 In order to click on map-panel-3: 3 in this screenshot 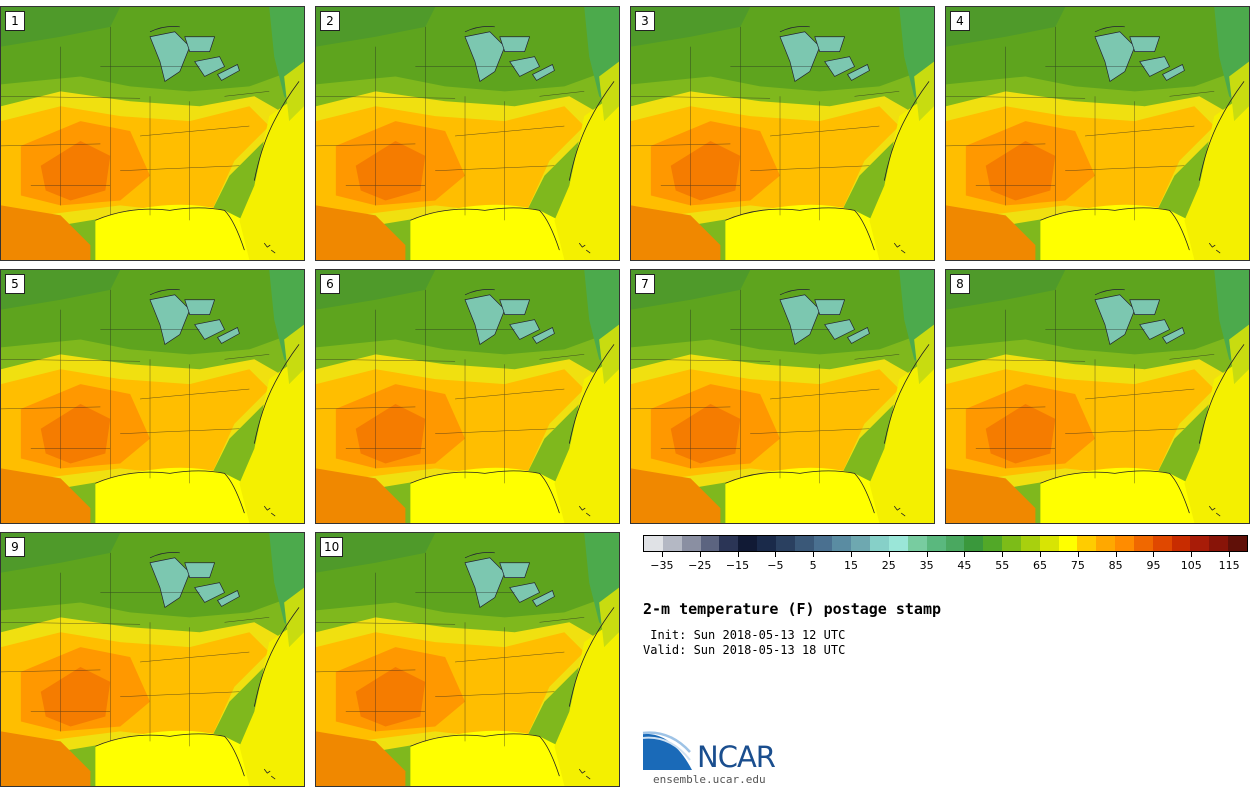, I will do `click(782, 133)`.